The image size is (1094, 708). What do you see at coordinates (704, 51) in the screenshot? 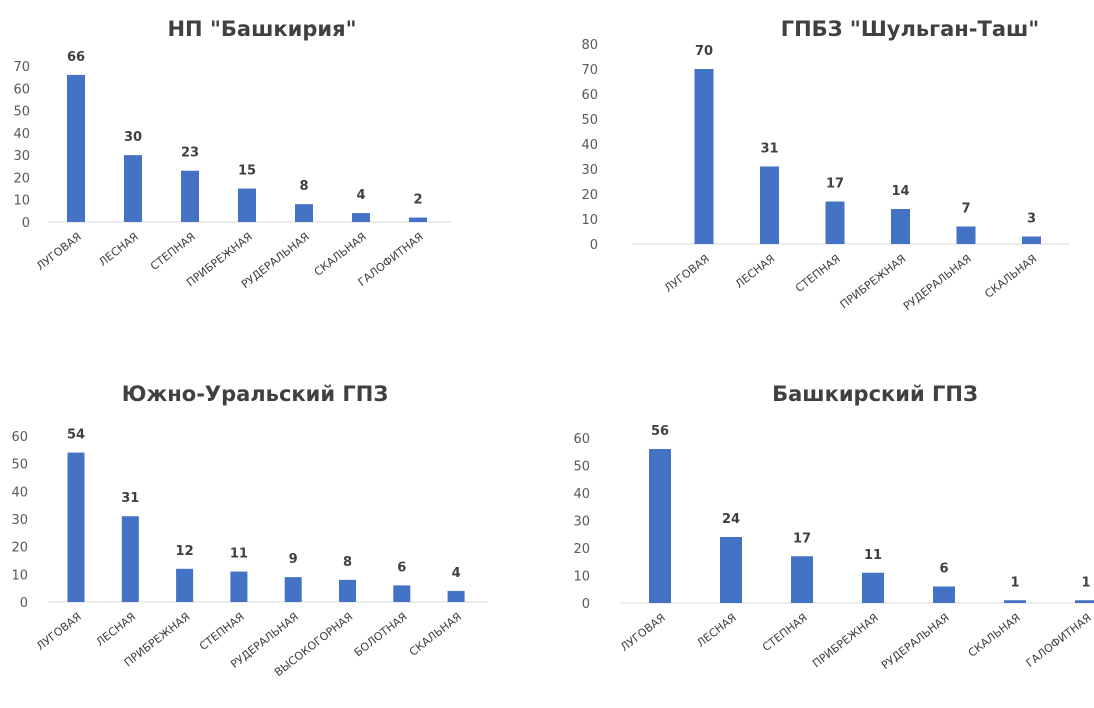
I see `data-label: 70` at bounding box center [704, 51].